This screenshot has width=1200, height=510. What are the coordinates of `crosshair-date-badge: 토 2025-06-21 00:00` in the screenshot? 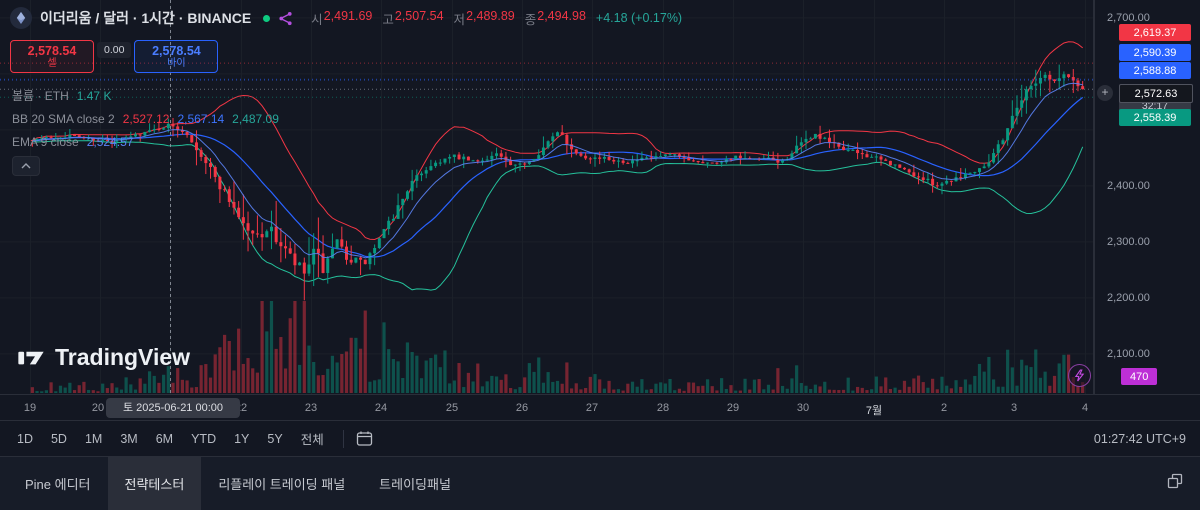 It's located at (173, 408).